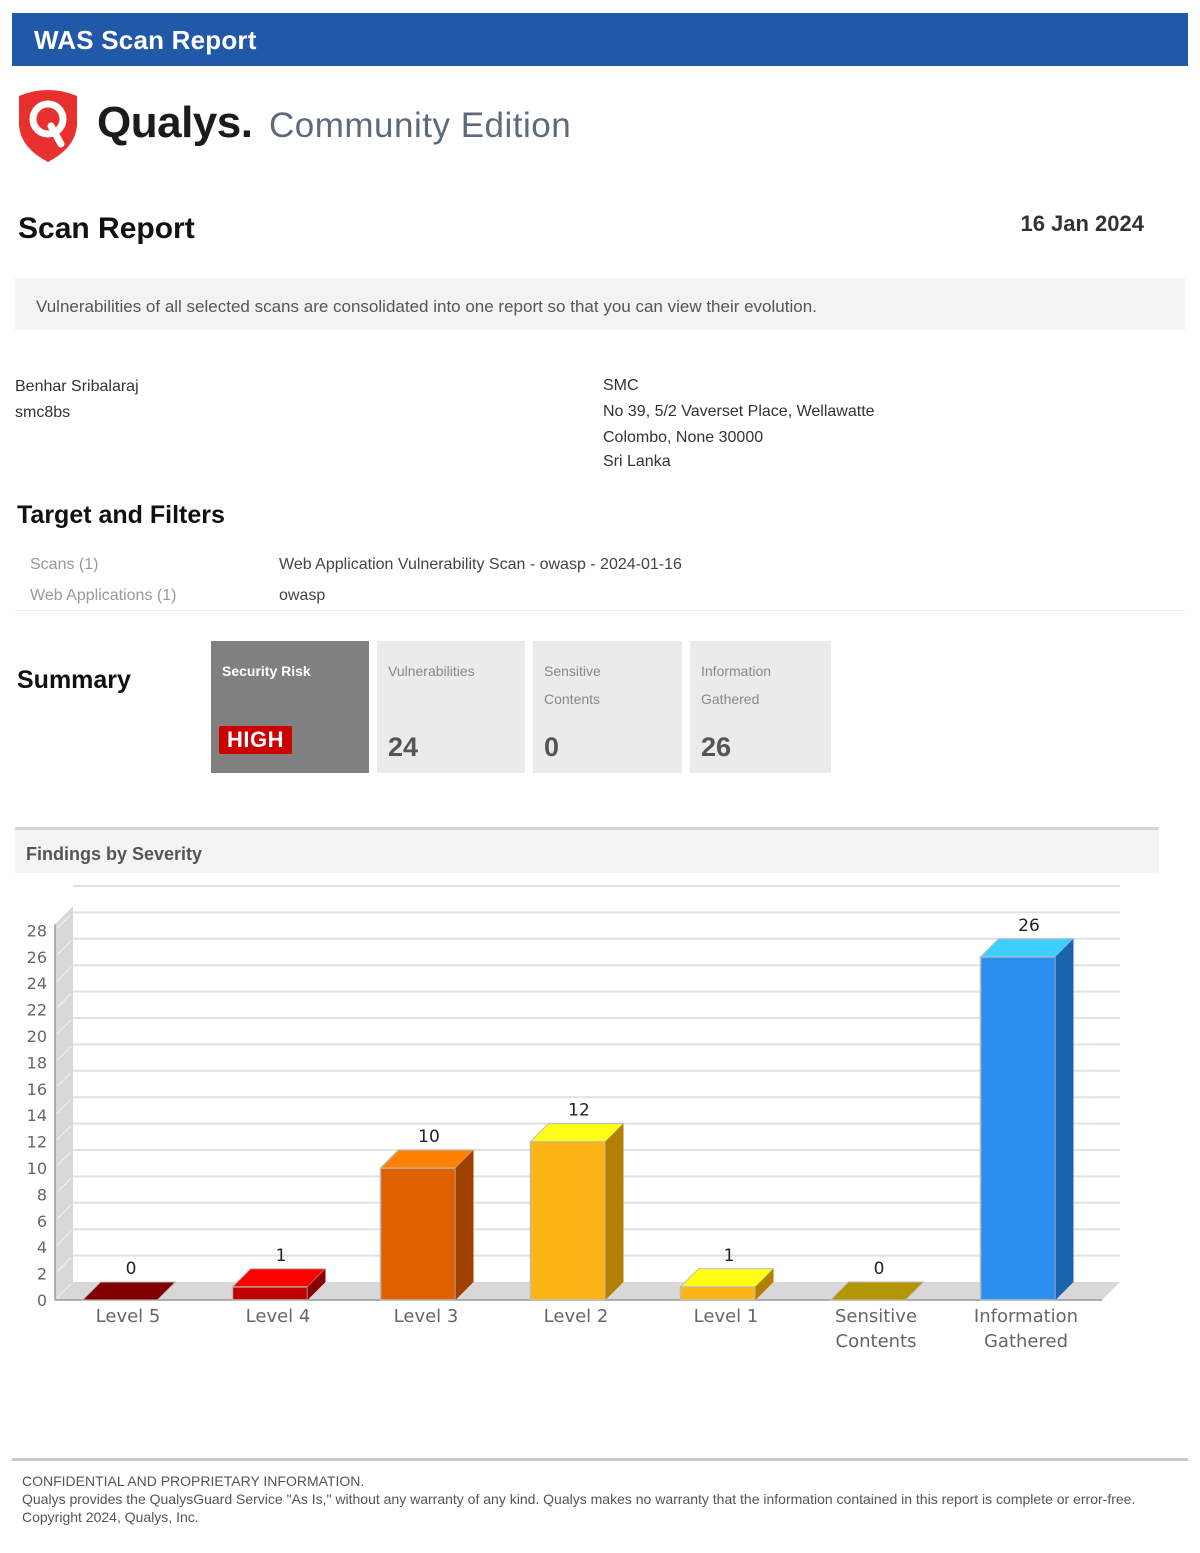 The height and width of the screenshot is (1553, 1200). Describe the element at coordinates (576, 1316) in the screenshot. I see `x-category-label: Level 2` at that location.